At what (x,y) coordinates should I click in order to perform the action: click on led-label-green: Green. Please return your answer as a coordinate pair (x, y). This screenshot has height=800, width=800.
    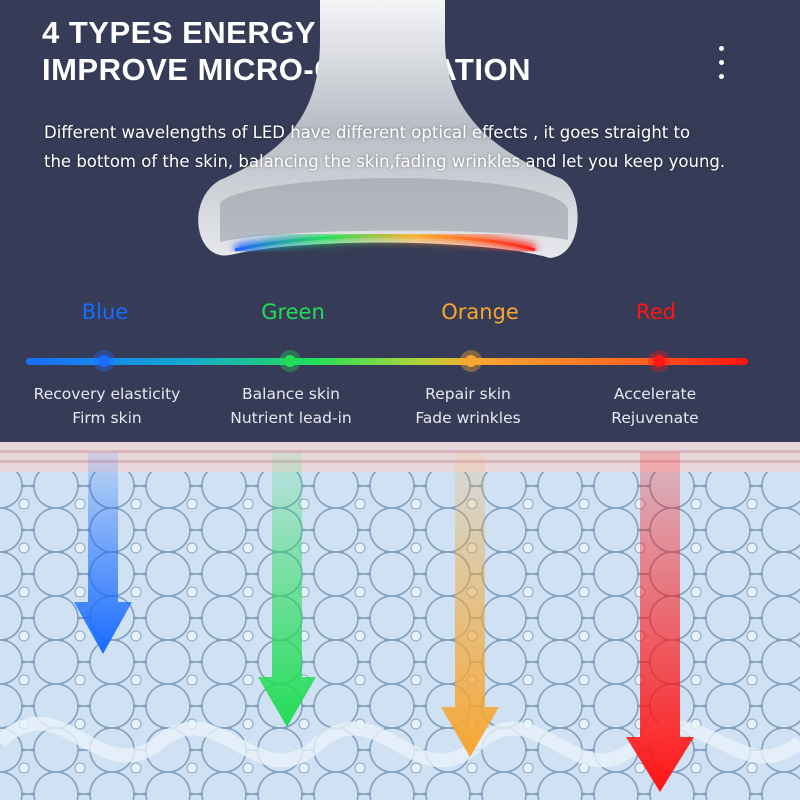
    Looking at the image, I should click on (293, 312).